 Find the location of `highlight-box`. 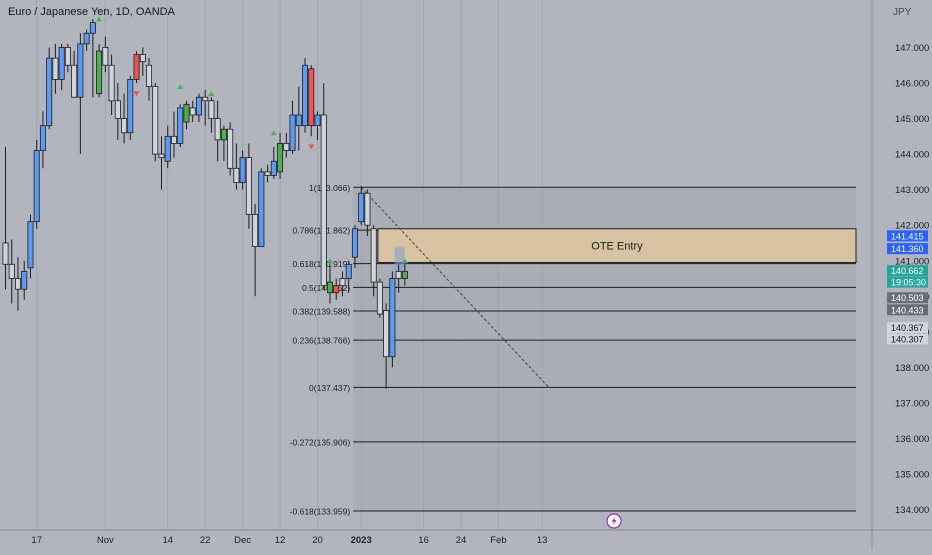

highlight-box is located at coordinates (399, 259).